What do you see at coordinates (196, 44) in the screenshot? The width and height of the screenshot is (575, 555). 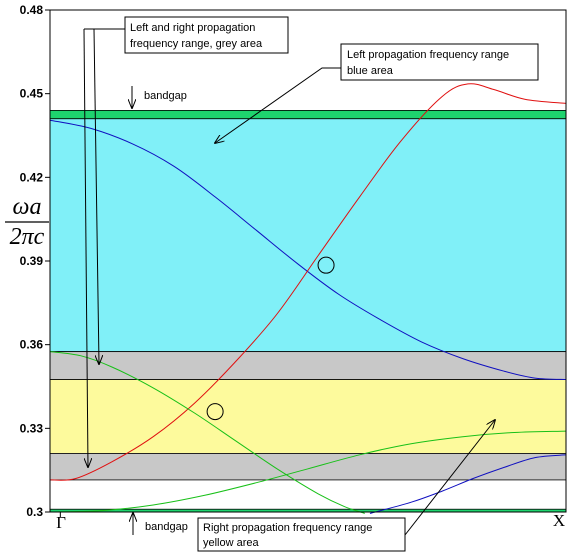 I see `annotation-text-grey-line2: frequency range, grey area` at bounding box center [196, 44].